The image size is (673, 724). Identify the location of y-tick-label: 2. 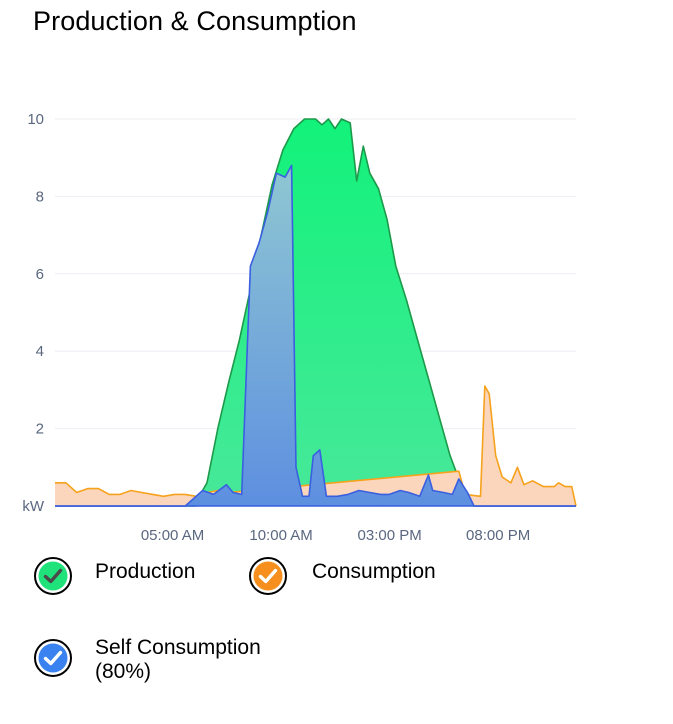
(40, 429).